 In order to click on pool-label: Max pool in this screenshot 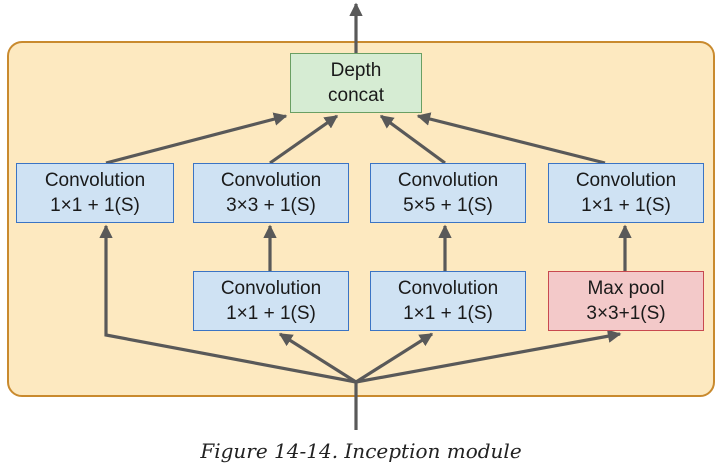, I will do `click(626, 288)`.